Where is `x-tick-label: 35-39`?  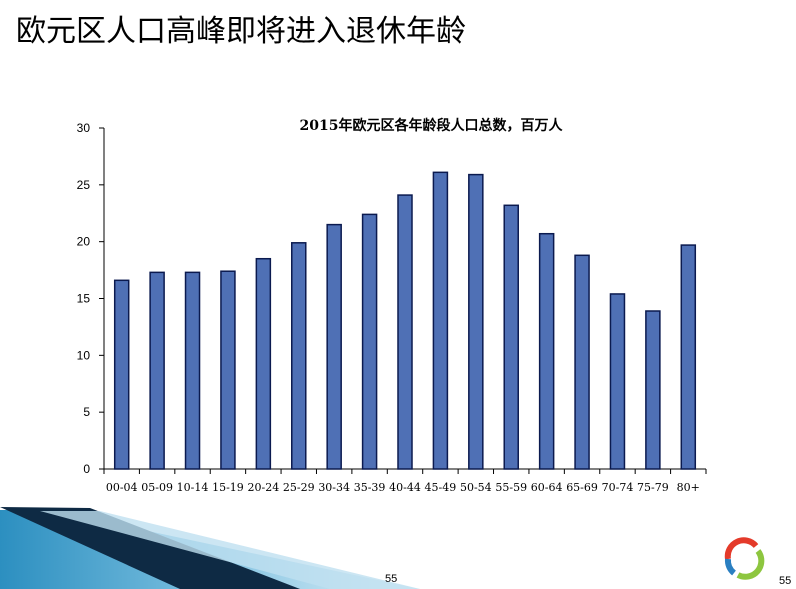 x-tick-label: 35-39 is located at coordinates (370, 487).